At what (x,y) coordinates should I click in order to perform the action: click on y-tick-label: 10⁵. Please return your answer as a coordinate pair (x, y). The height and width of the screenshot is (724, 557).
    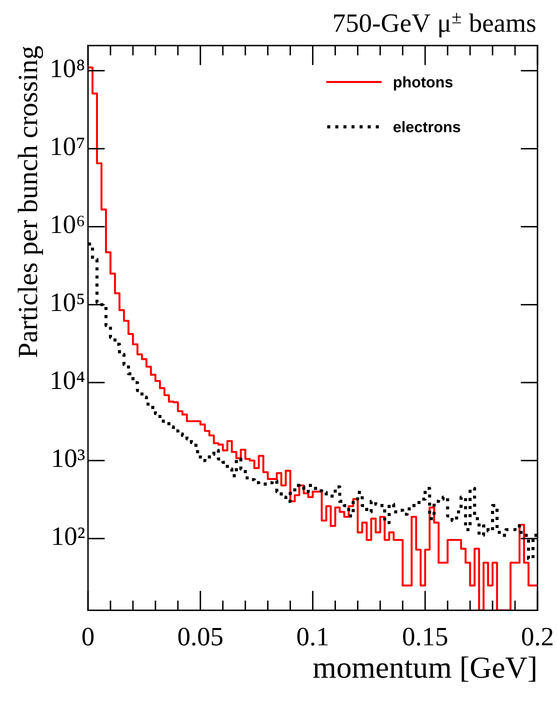
    Looking at the image, I should click on (68, 302).